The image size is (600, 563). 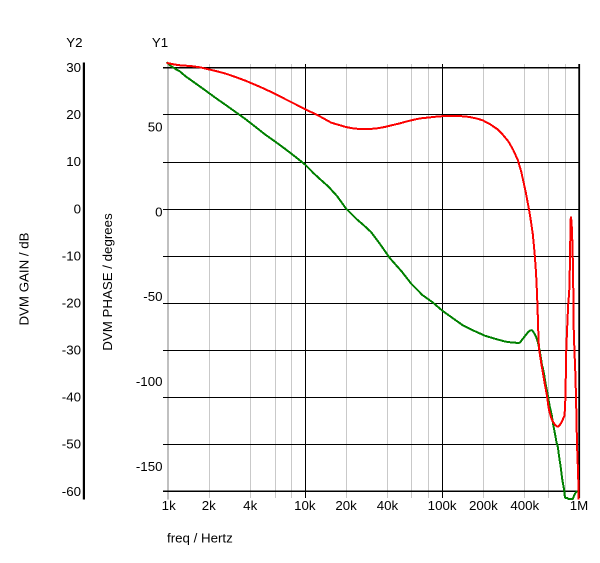 I want to click on svg-text: -100, so click(x=149, y=381).